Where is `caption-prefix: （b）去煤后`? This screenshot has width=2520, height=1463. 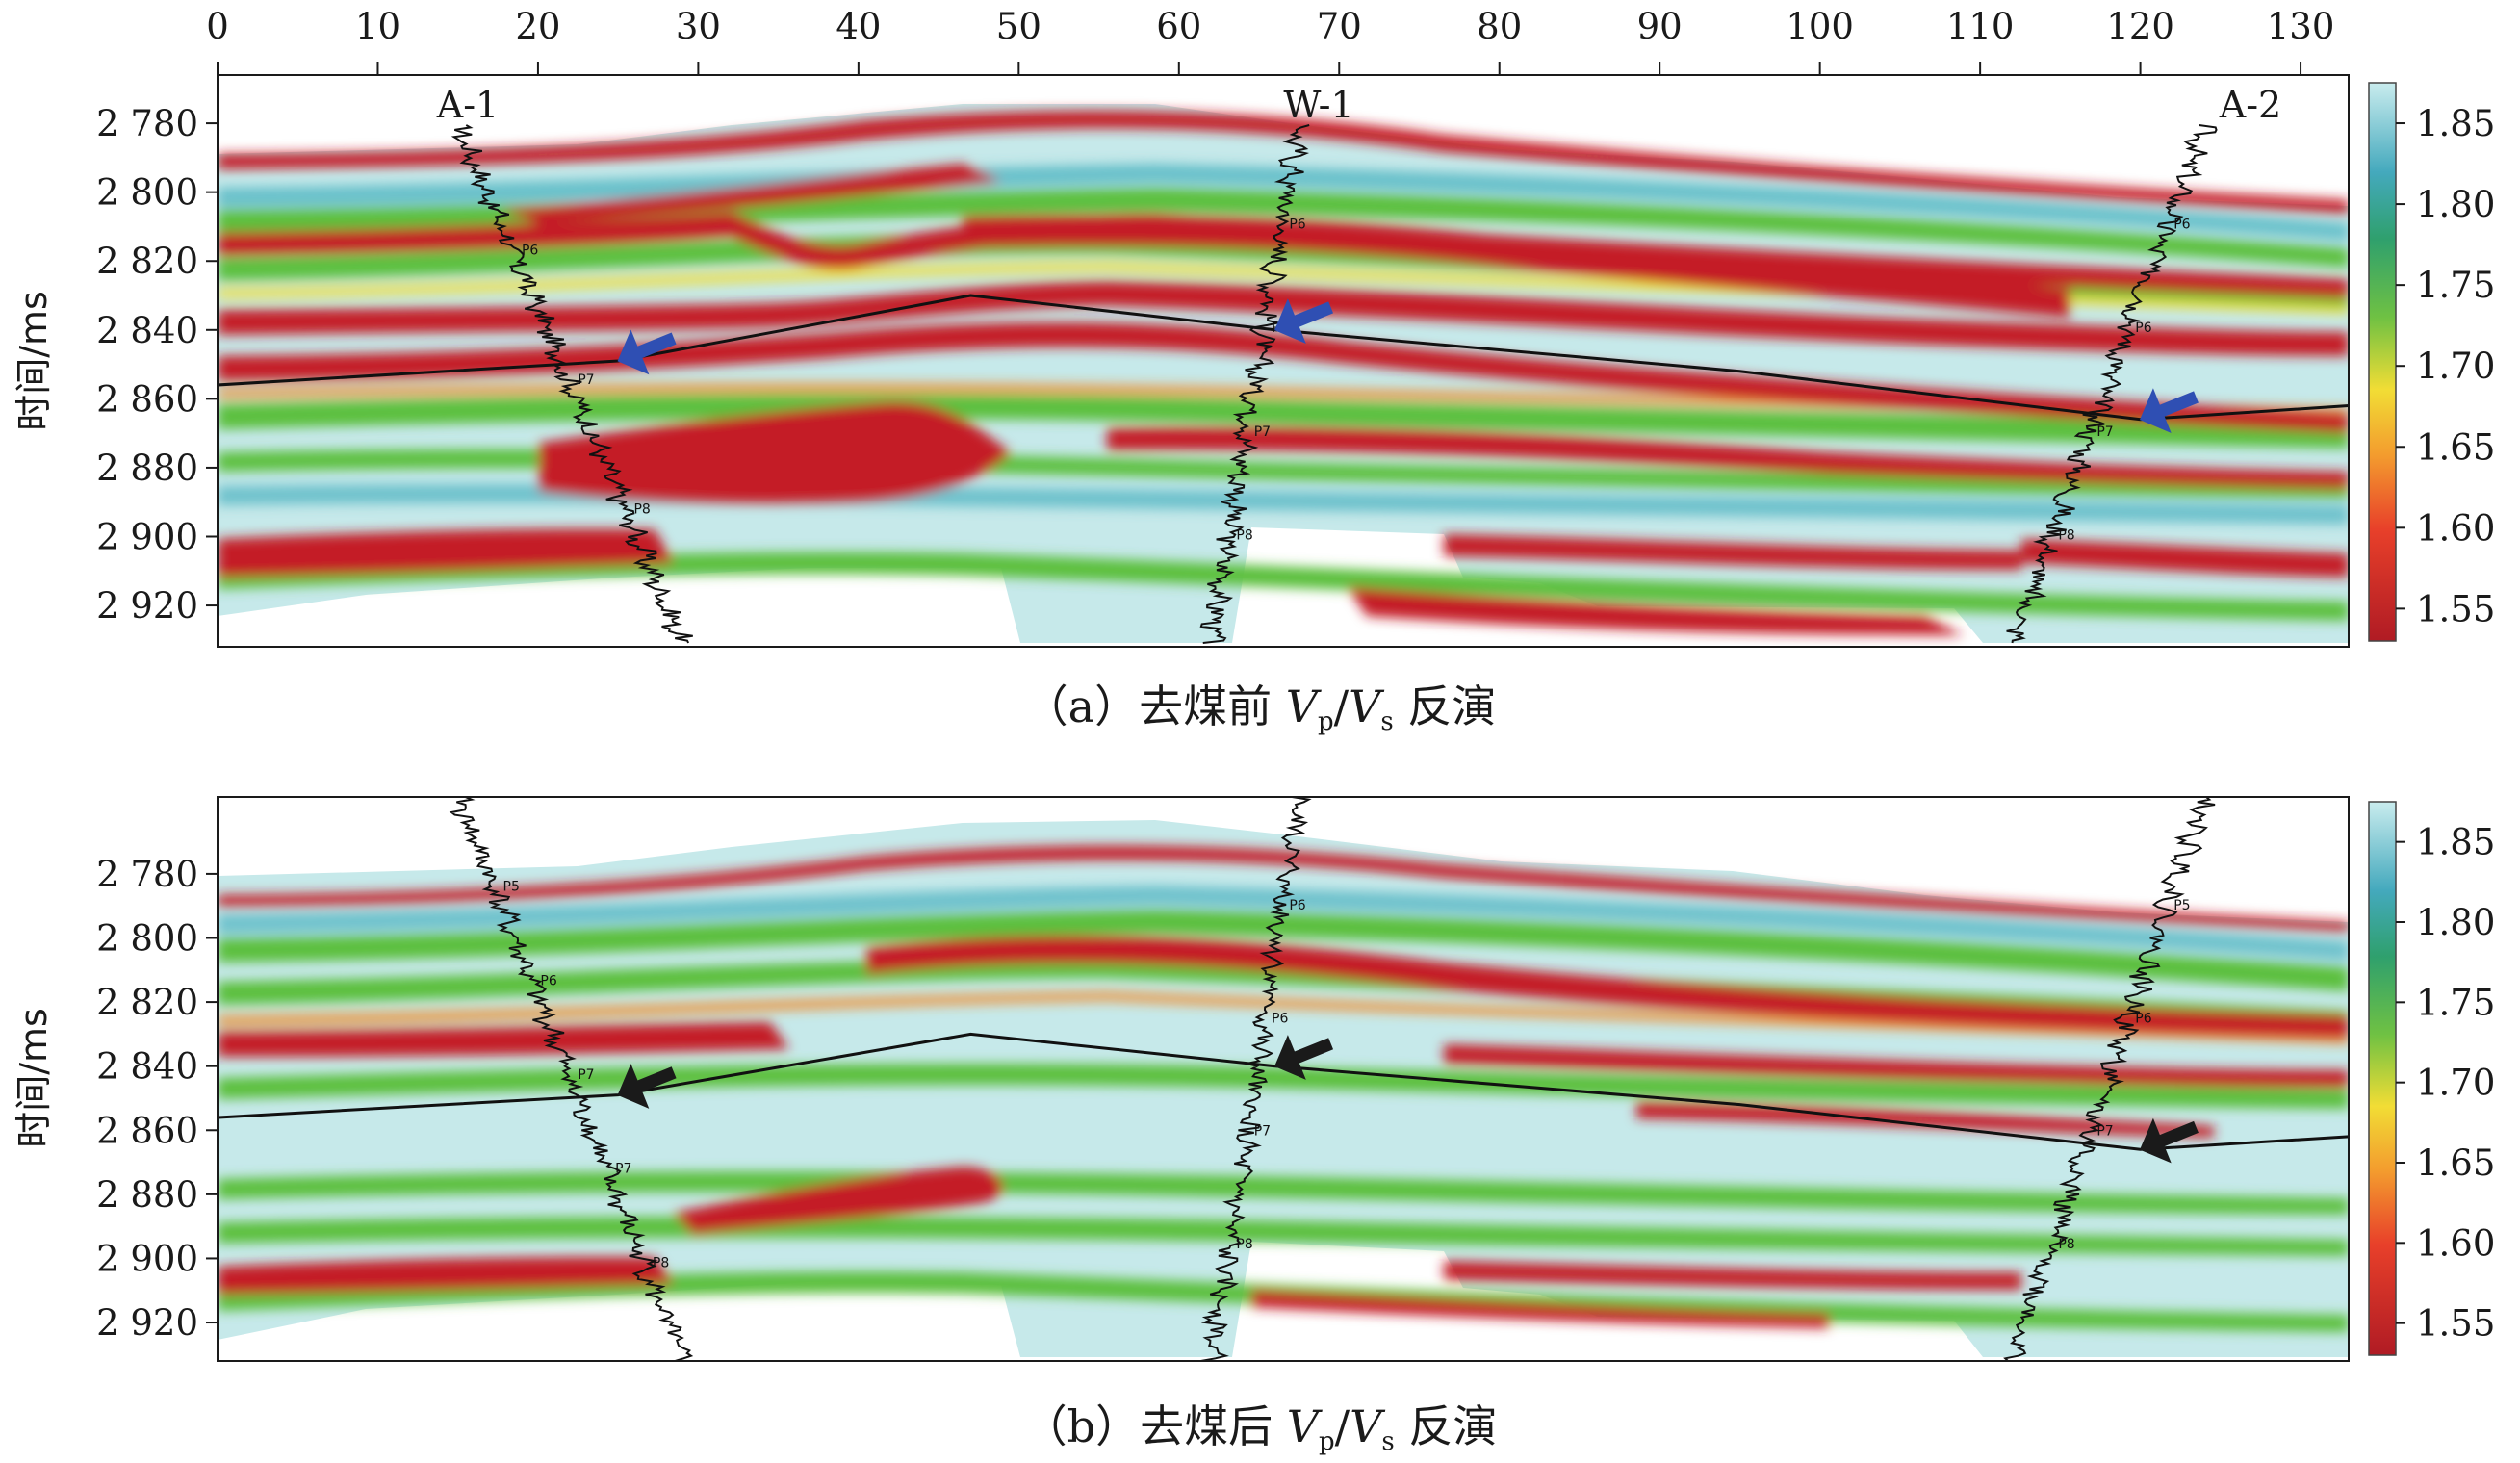
caption-prefix: （b）去煤后 is located at coordinates (1155, 1426).